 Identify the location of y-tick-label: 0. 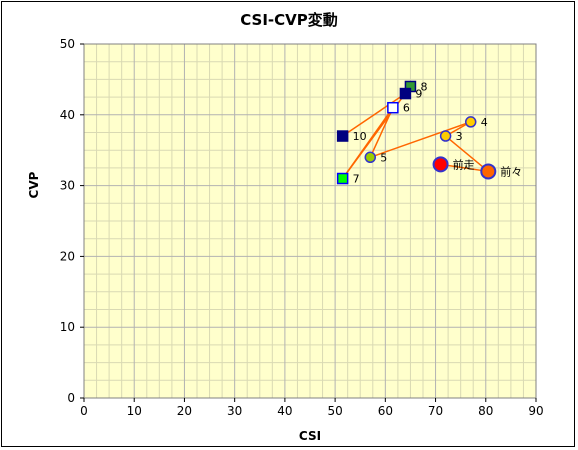
(71, 398).